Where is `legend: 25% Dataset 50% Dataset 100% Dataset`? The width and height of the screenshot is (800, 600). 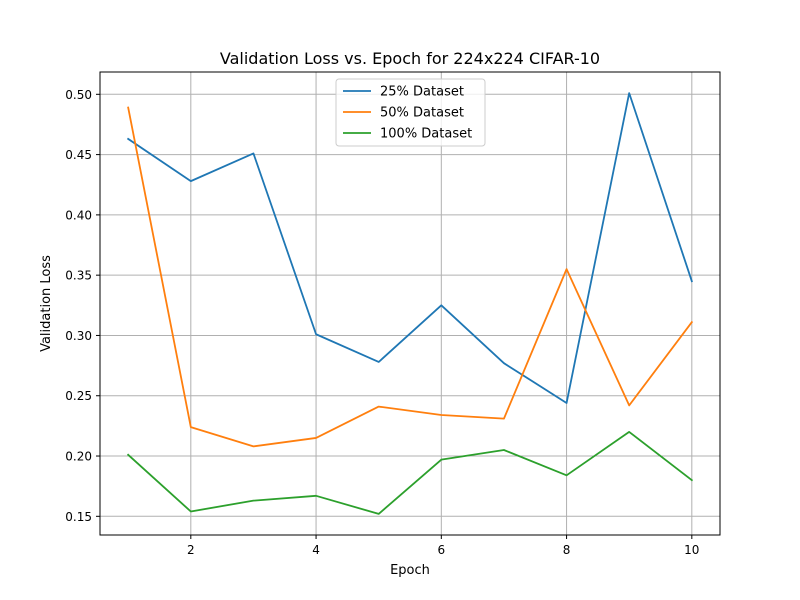 legend: 25% Dataset 50% Dataset 100% Dataset is located at coordinates (410, 112).